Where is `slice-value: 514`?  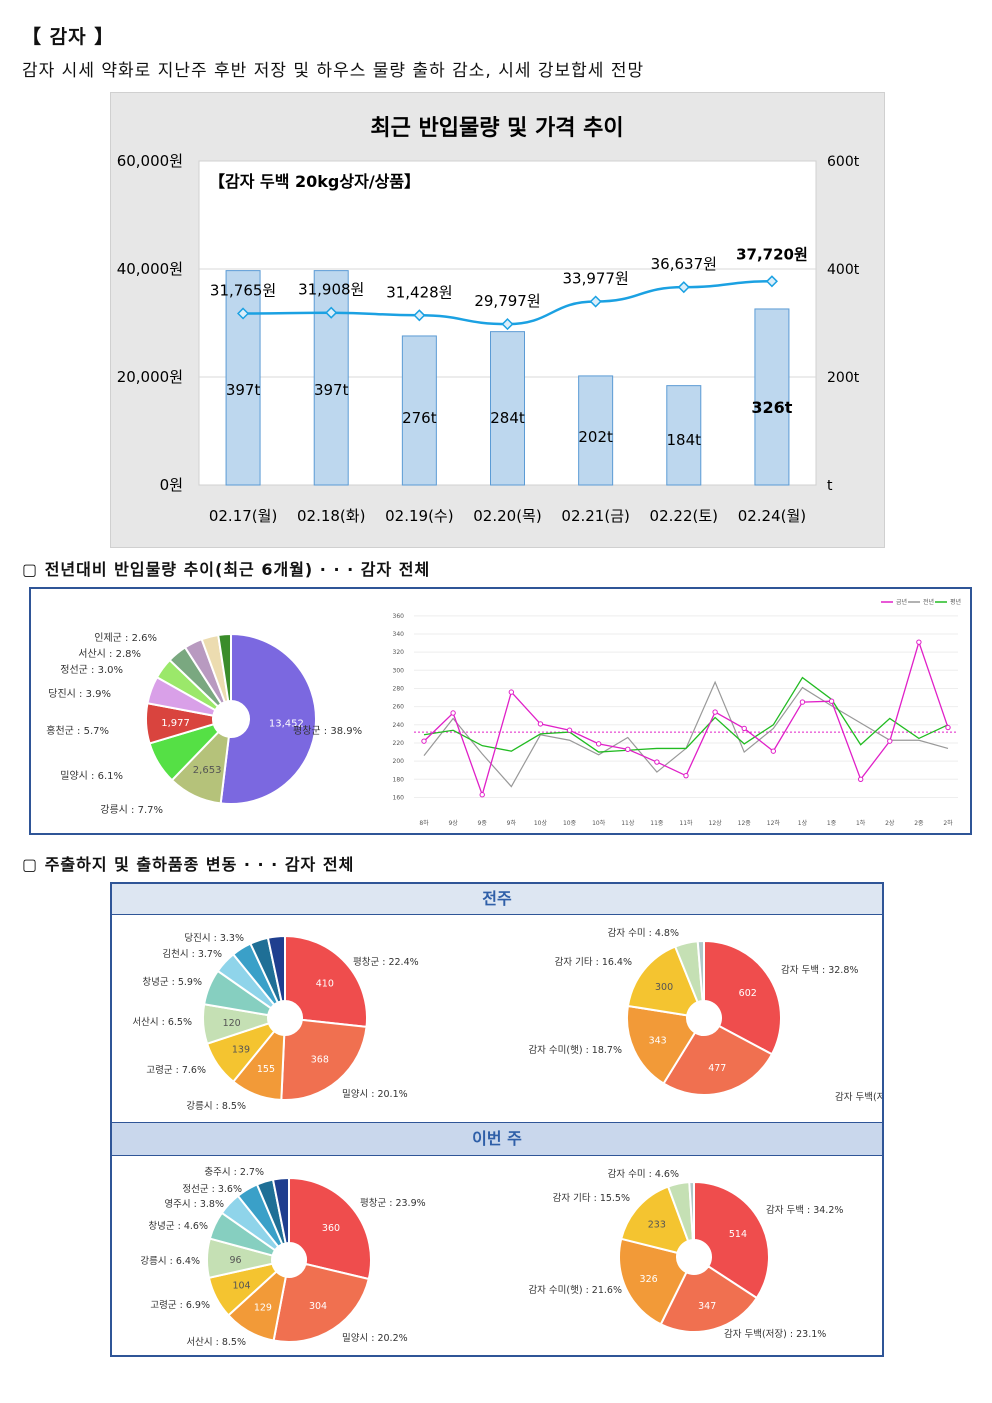
slice-value: 514 is located at coordinates (738, 1234).